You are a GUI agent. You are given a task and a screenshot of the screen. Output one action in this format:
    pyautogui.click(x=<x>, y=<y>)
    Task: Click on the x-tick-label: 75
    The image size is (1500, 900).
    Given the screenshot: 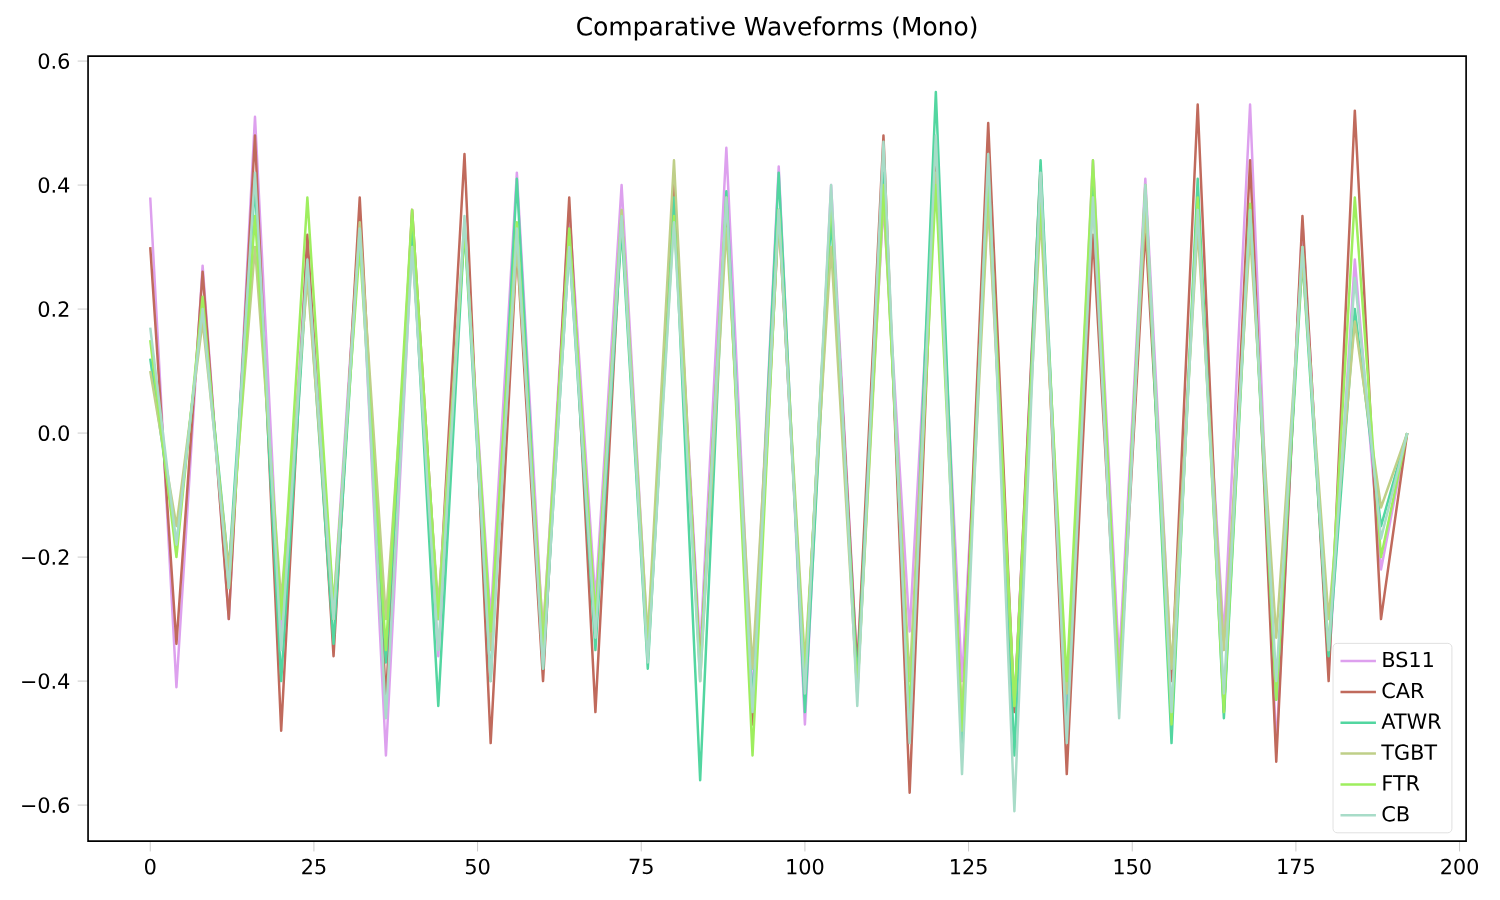 What is the action you would take?
    pyautogui.click(x=641, y=866)
    